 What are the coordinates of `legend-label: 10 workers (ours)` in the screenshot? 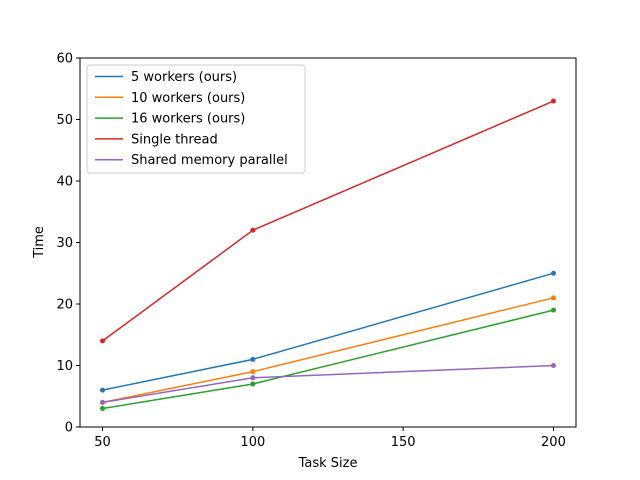 It's located at (188, 98).